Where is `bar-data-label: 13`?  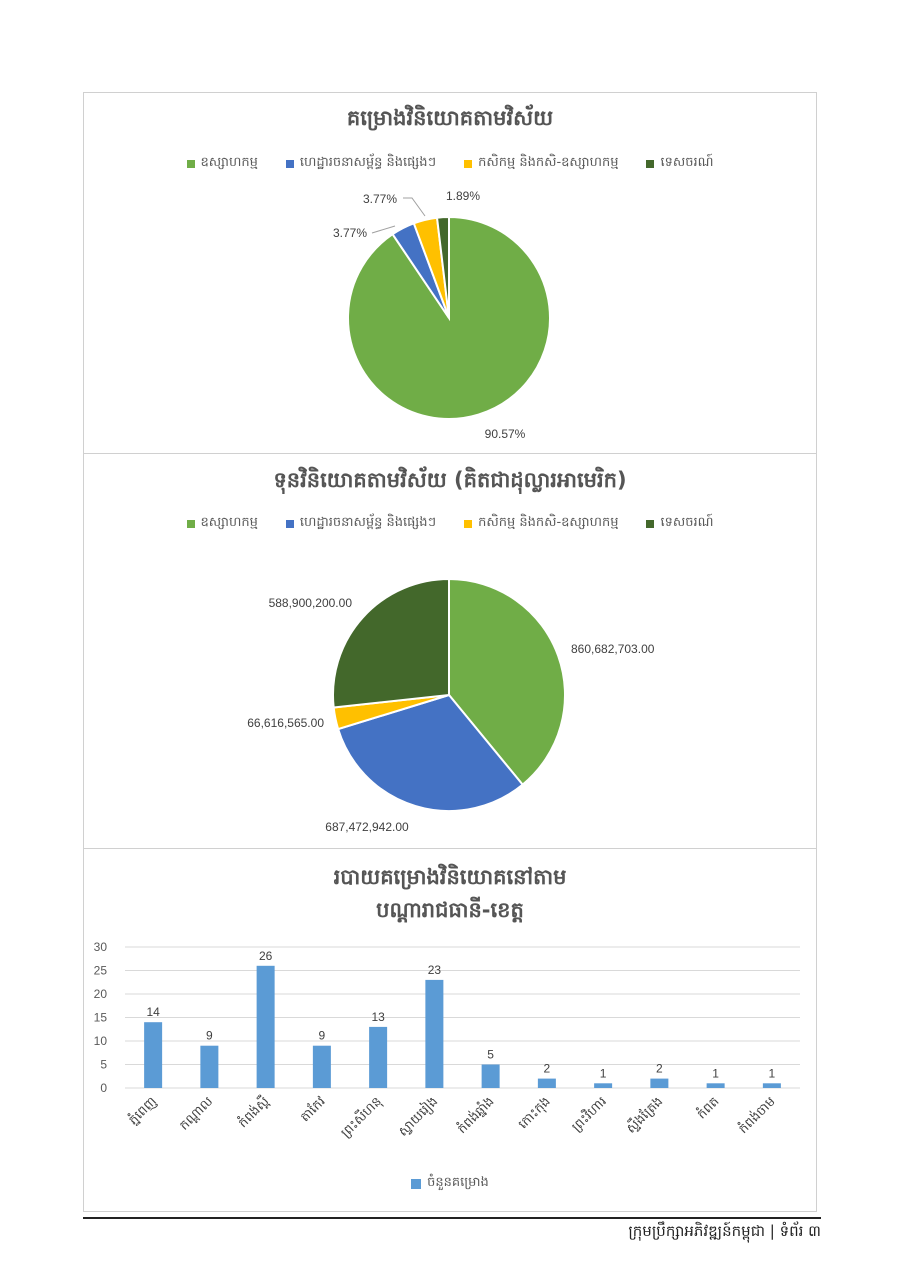 bar-data-label: 13 is located at coordinates (378, 1017).